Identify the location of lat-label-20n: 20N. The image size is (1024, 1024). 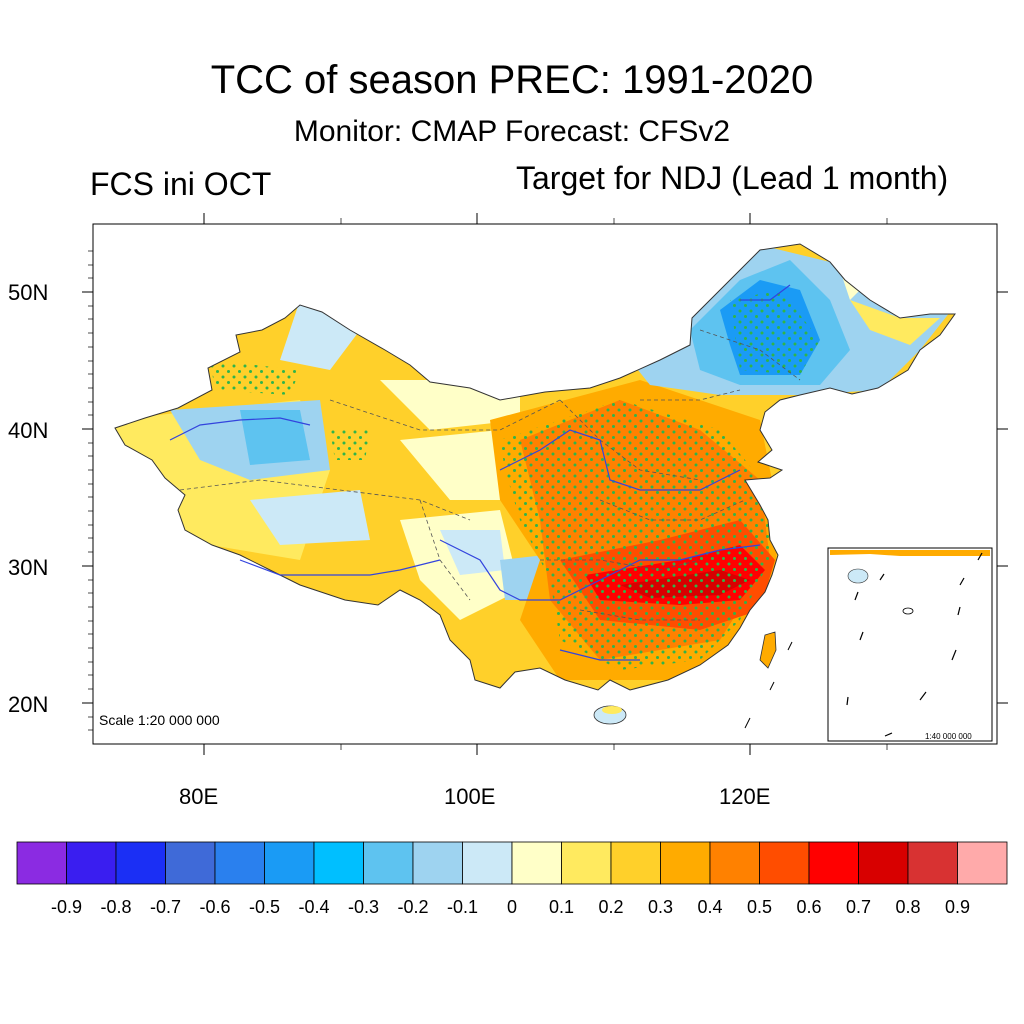
(28, 704).